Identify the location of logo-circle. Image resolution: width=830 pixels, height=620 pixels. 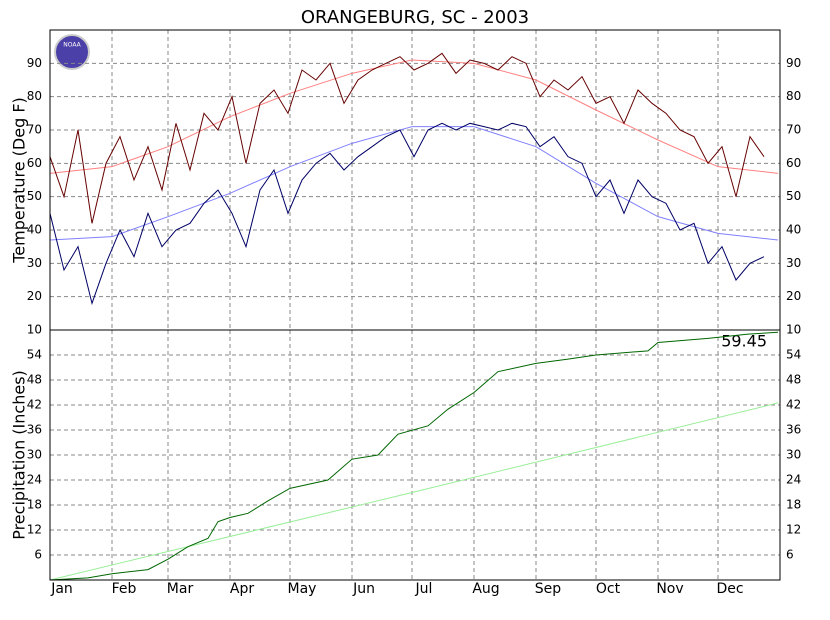
(72, 52).